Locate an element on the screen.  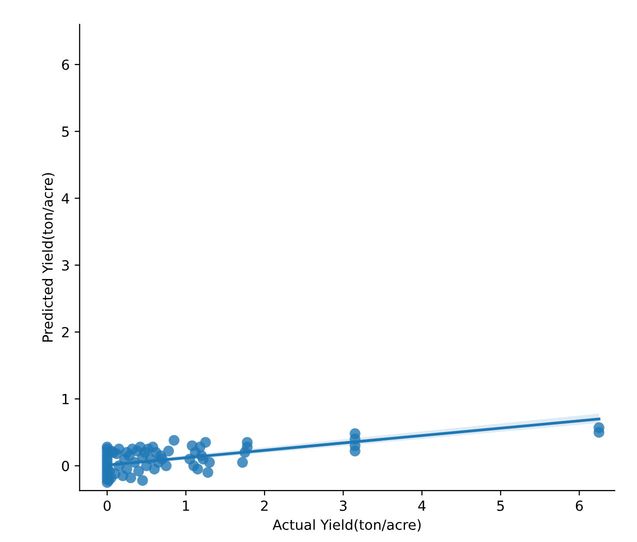
y-tick-label: 5 is located at coordinates (65, 131).